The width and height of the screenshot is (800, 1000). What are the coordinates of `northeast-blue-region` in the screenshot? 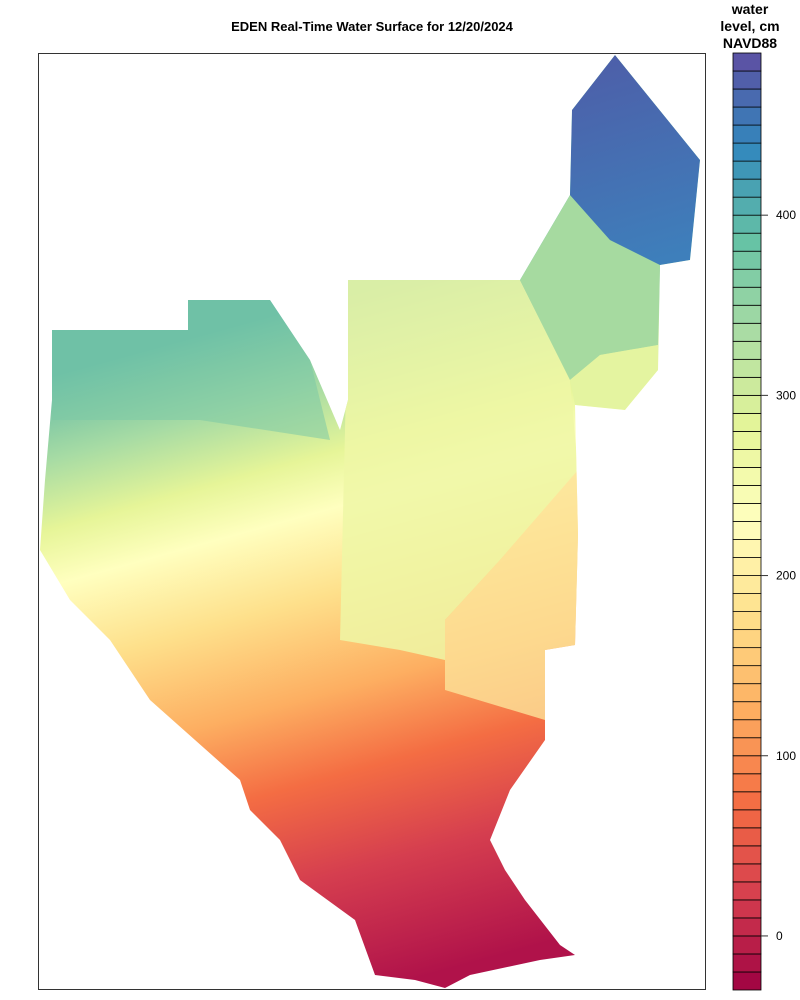 It's located at (635, 160).